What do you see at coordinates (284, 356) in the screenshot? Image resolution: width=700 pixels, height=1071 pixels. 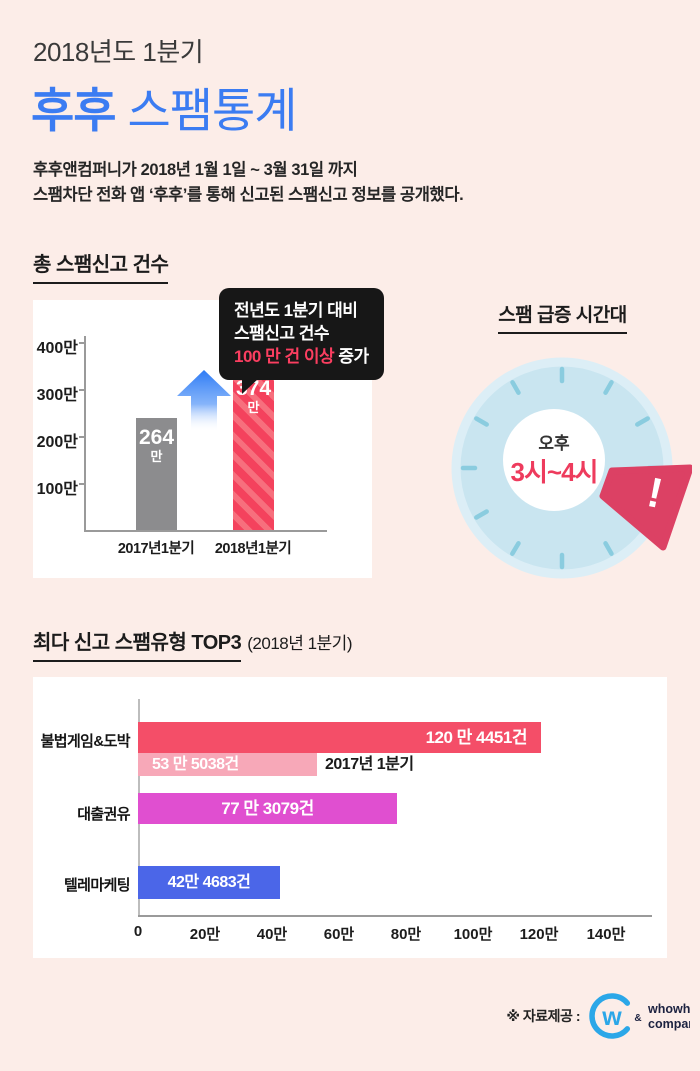 I see `callout-highlight: 100 만 건 이상` at bounding box center [284, 356].